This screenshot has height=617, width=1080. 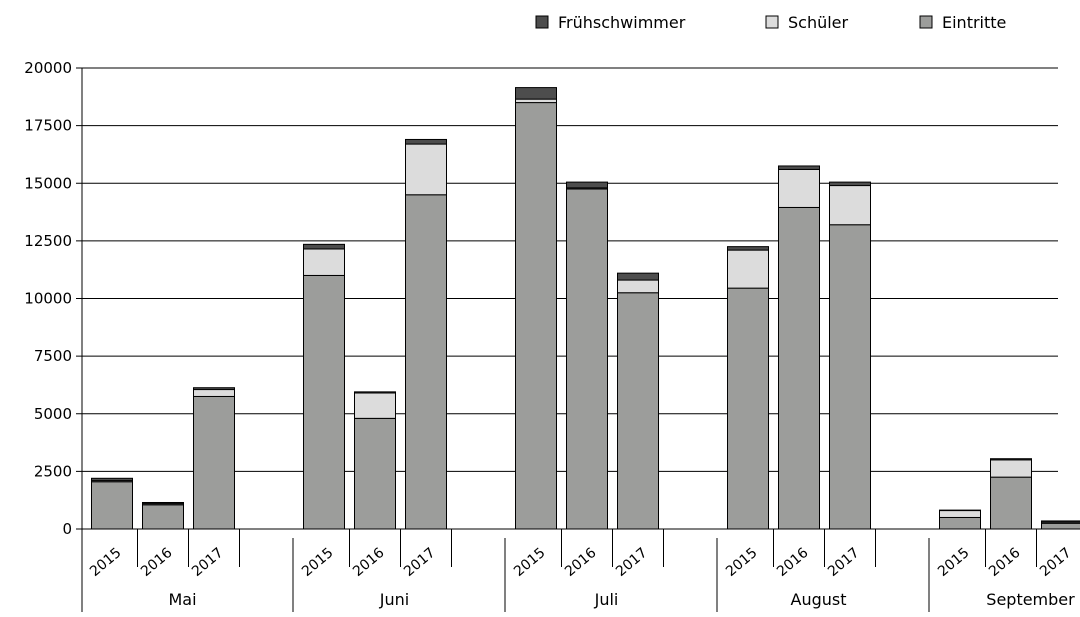 I want to click on bar-august-2017-frühschwimmer, so click(x=850, y=184).